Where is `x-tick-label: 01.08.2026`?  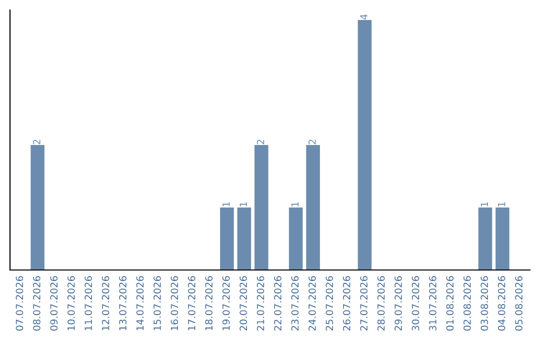 x-tick-label: 01.08.2026 is located at coordinates (450, 303).